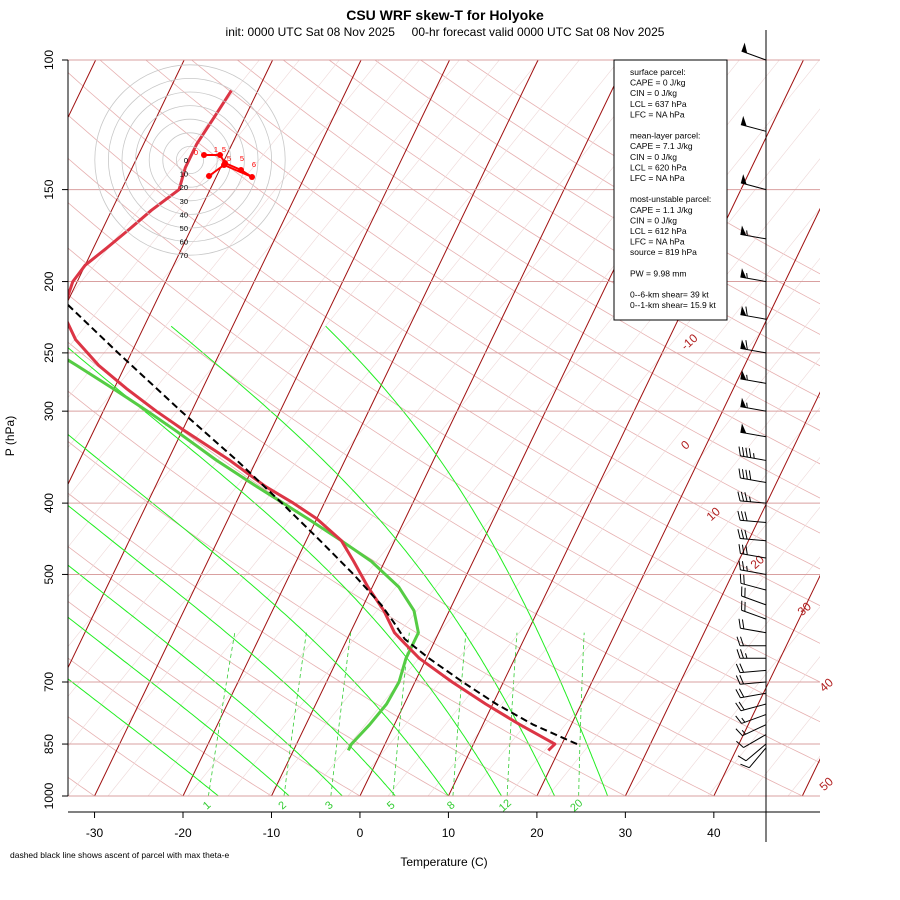 The width and height of the screenshot is (900, 900). What do you see at coordinates (451, 805) in the screenshot?
I see `mixing-ratio-label: 8` at bounding box center [451, 805].